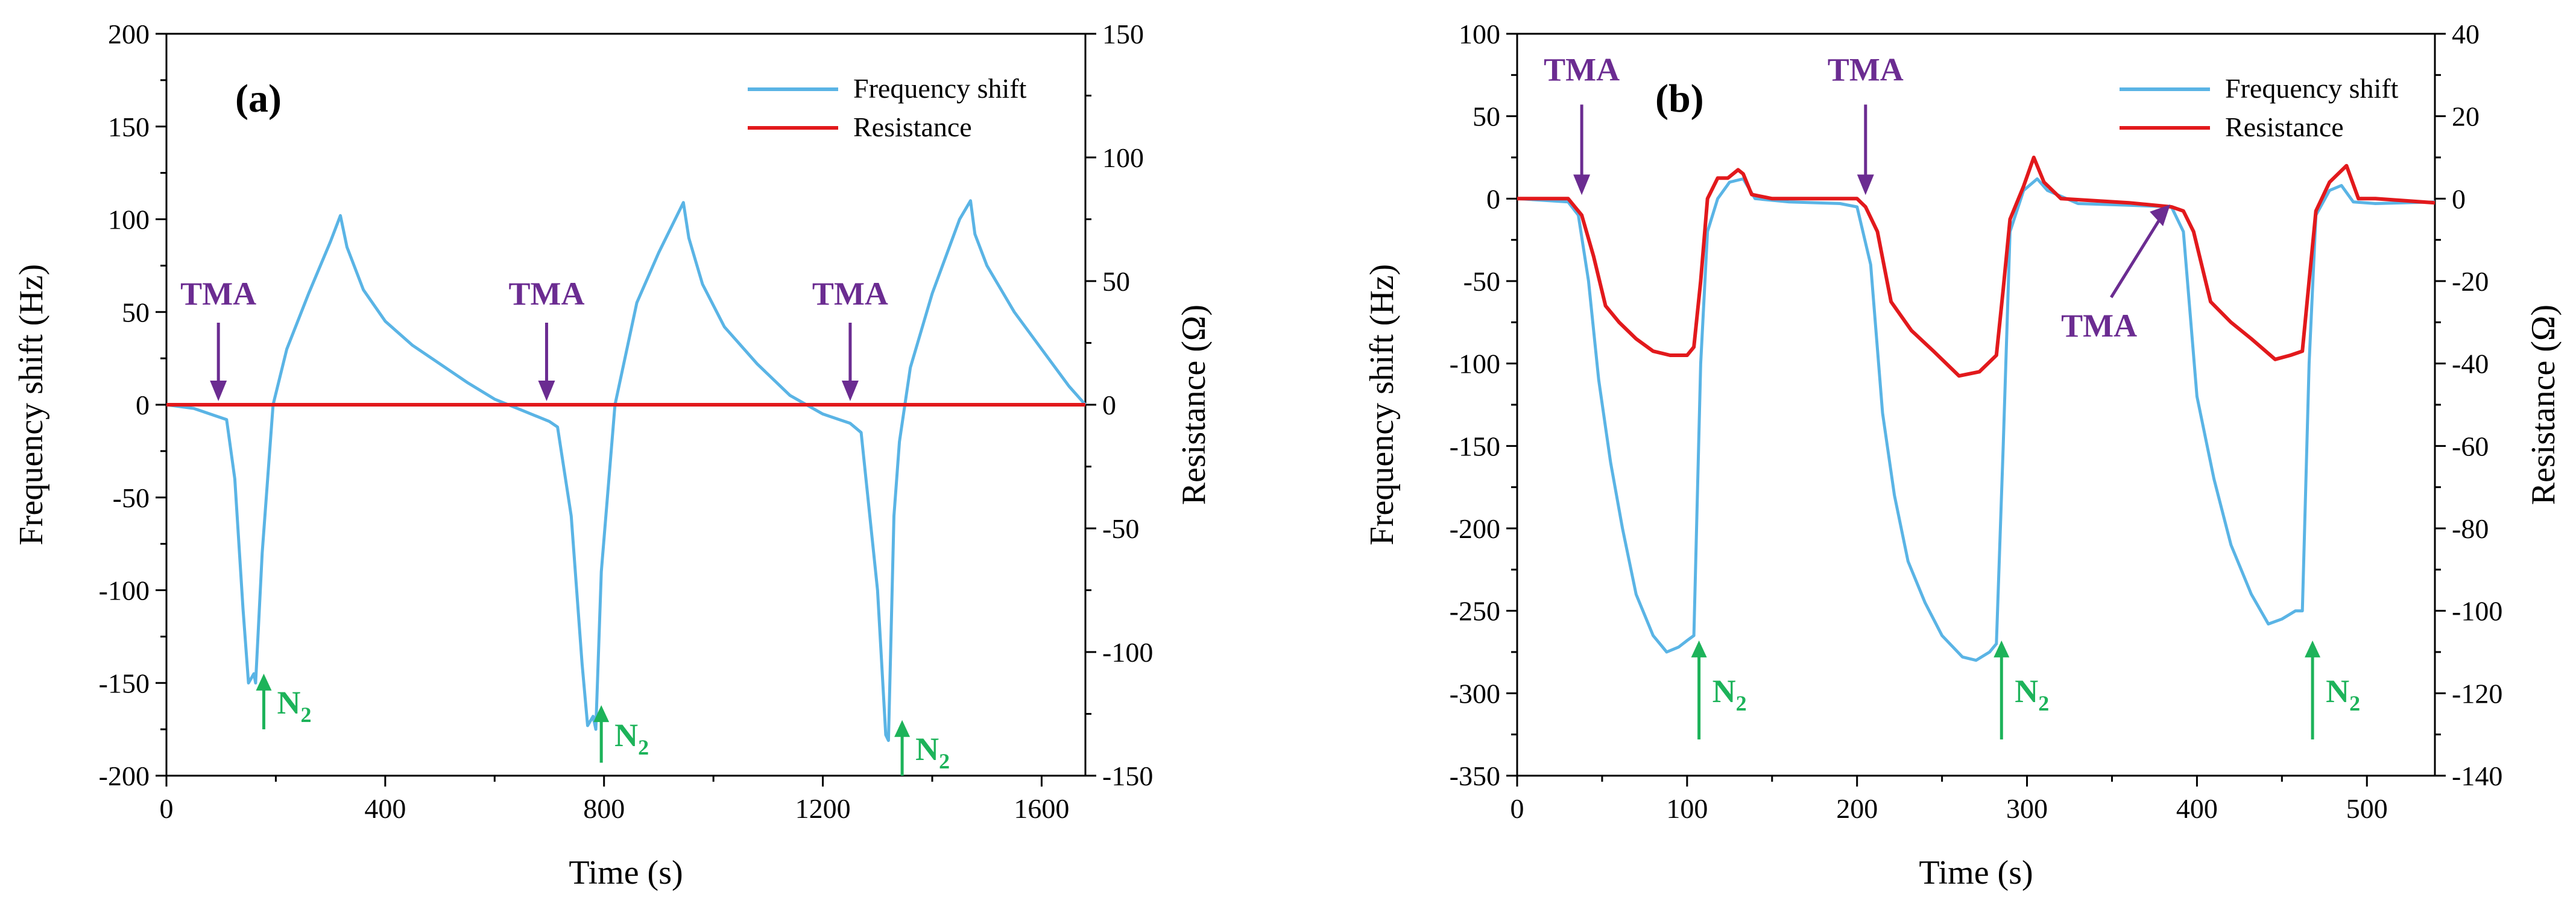 Image resolution: width=2576 pixels, height=912 pixels. What do you see at coordinates (2477, 611) in the screenshot?
I see `panel-b-y2-tick-label: -100` at bounding box center [2477, 611].